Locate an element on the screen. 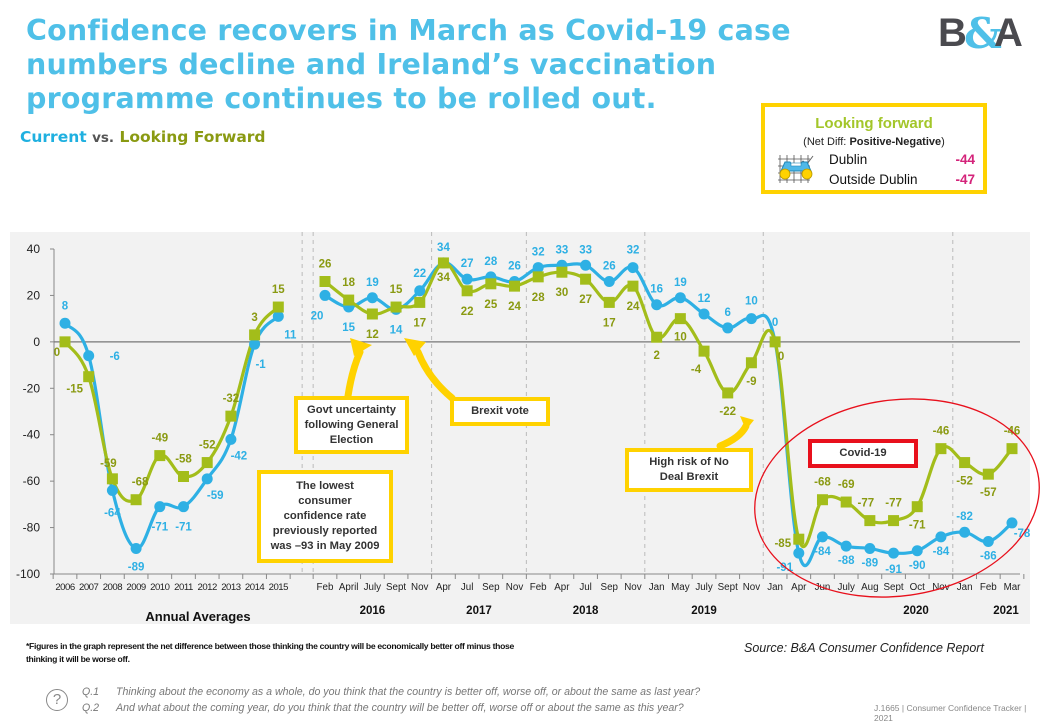  y-tick-label: -60 is located at coordinates (32, 481).